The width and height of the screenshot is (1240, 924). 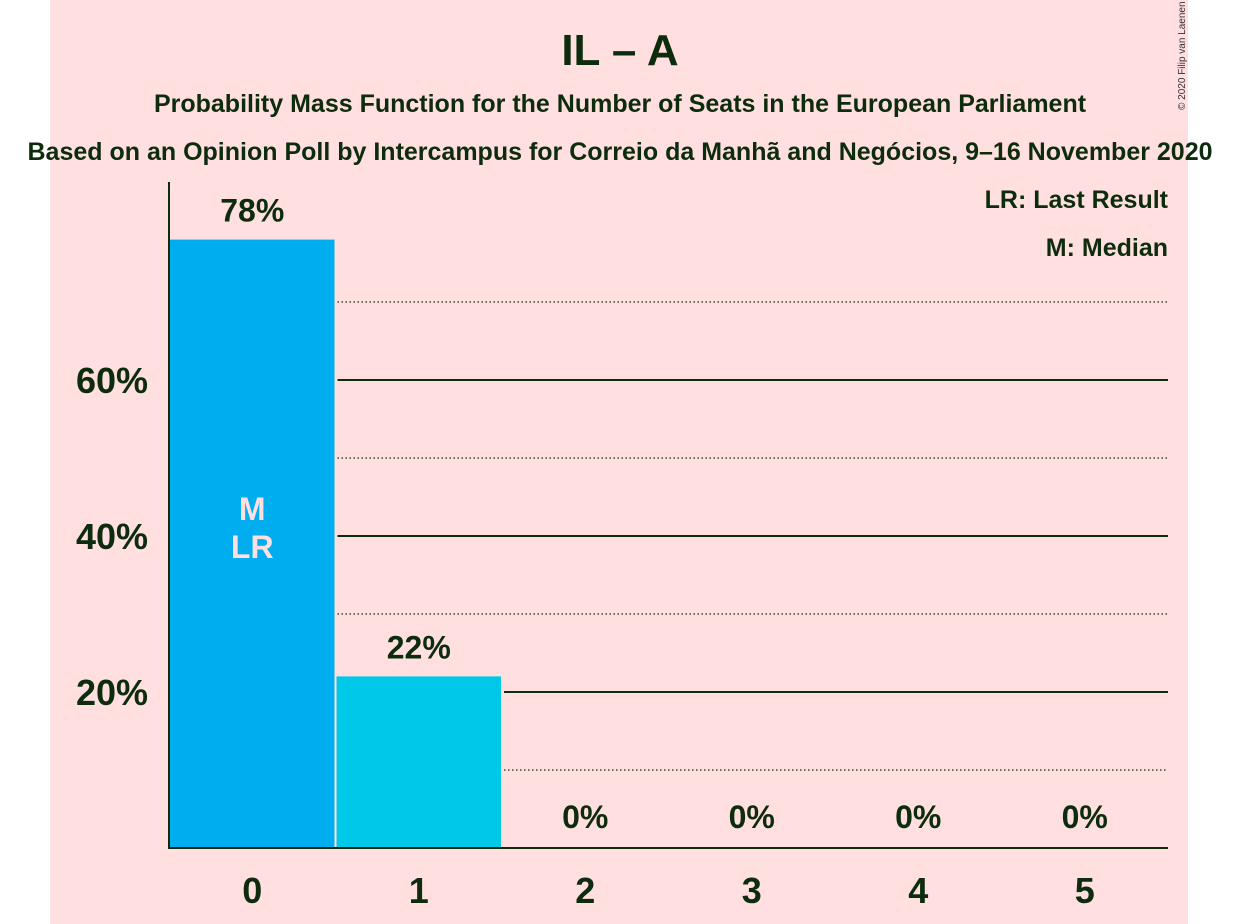 What do you see at coordinates (112, 692) in the screenshot?
I see `y-tick-label: 20%` at bounding box center [112, 692].